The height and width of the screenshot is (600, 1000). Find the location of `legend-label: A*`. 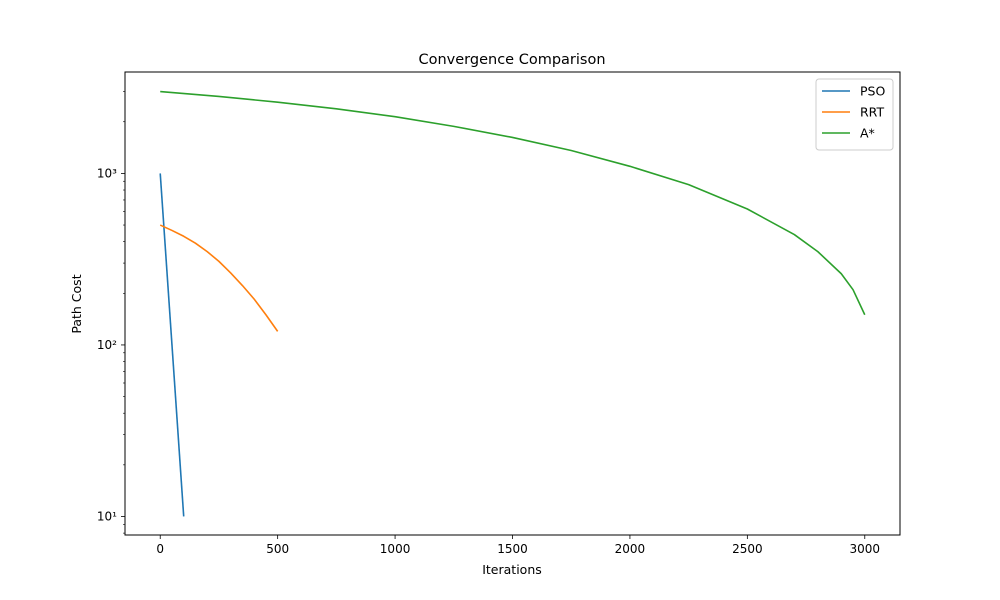

legend-label: A* is located at coordinates (867, 133).